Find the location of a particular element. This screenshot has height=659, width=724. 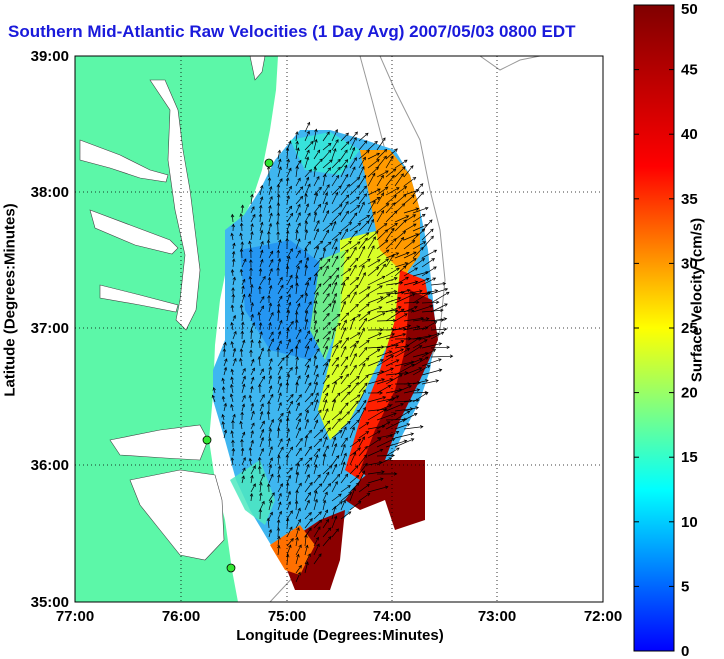

y-tick-label: 38:00 is located at coordinates (50, 192).